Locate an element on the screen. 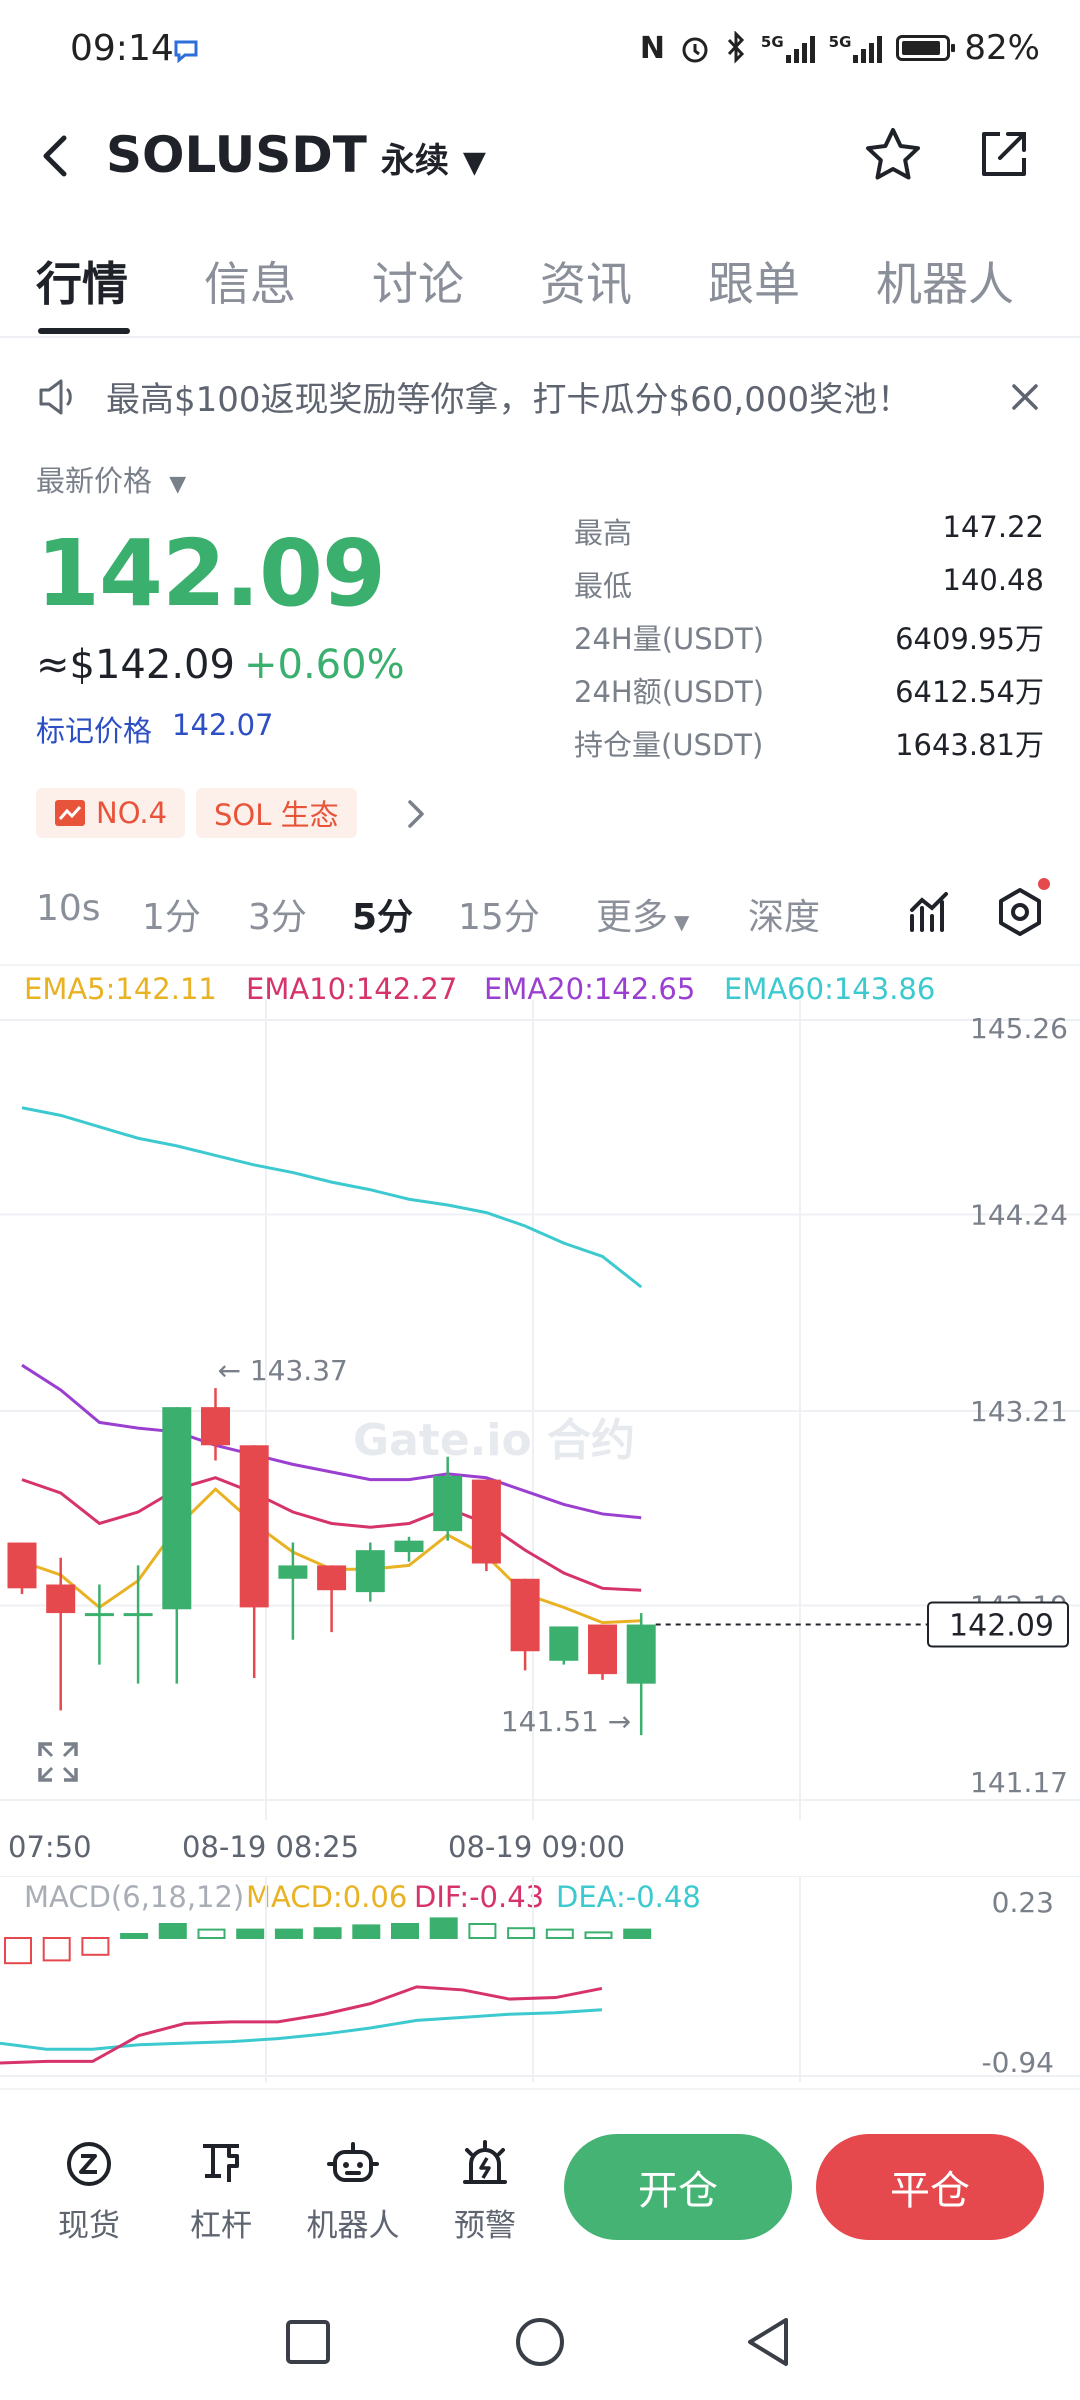 The image size is (1080, 2400). settings-icon is located at coordinates (1020, 912).